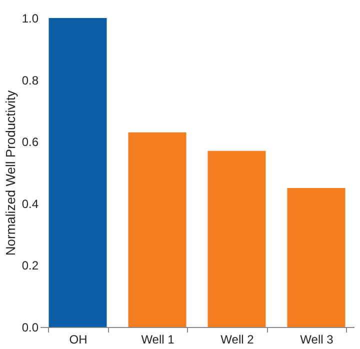 This screenshot has height=349, width=360. I want to click on y-tick-label: 1.0, so click(30, 19).